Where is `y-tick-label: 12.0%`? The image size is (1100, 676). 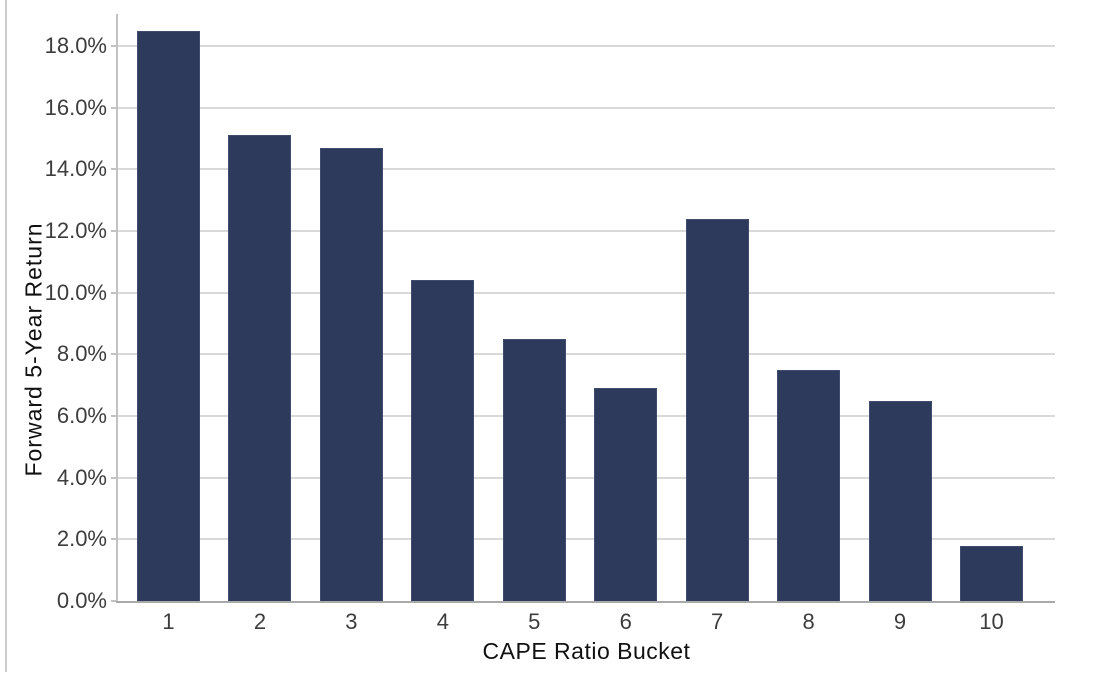
y-tick-label: 12.0% is located at coordinates (75, 231).